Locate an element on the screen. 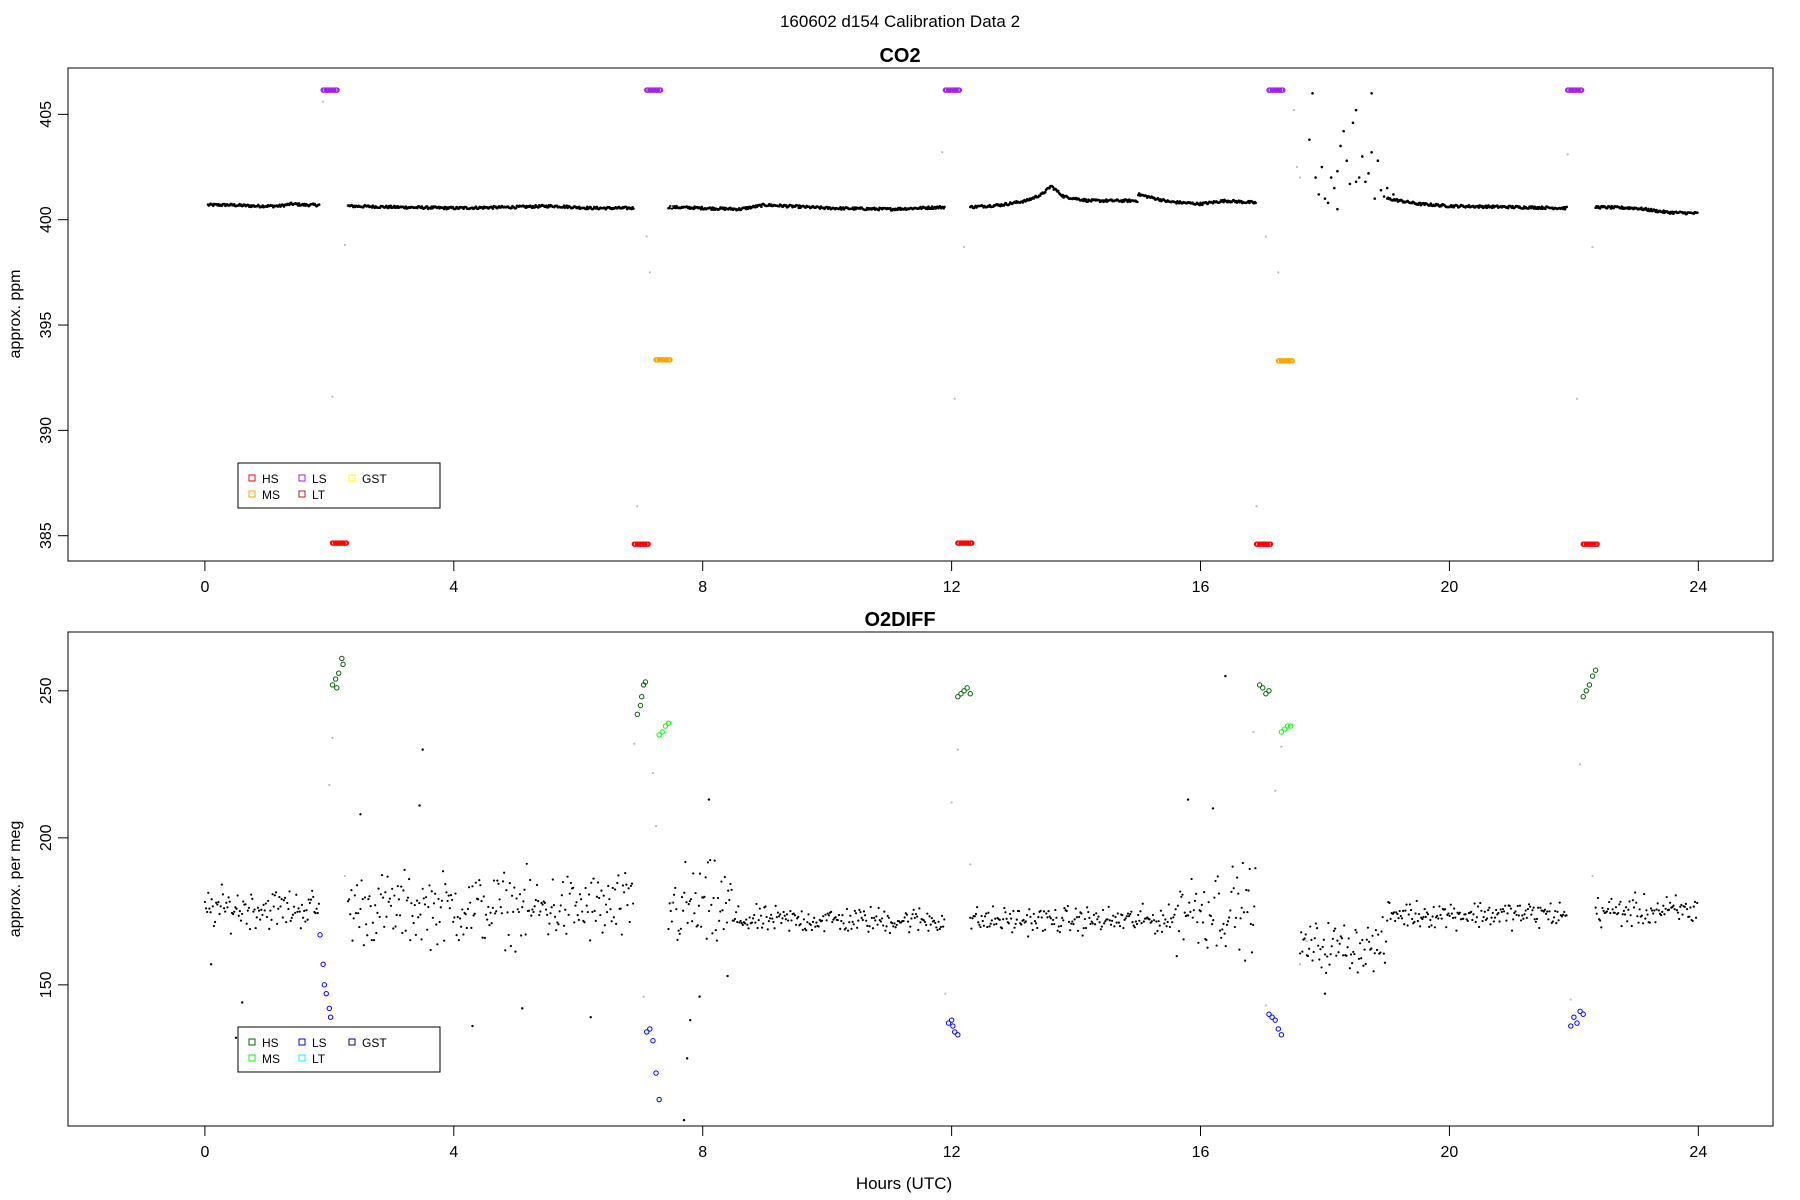 The image size is (1800, 1200). co2-calibration-hs is located at coordinates (343, 543).